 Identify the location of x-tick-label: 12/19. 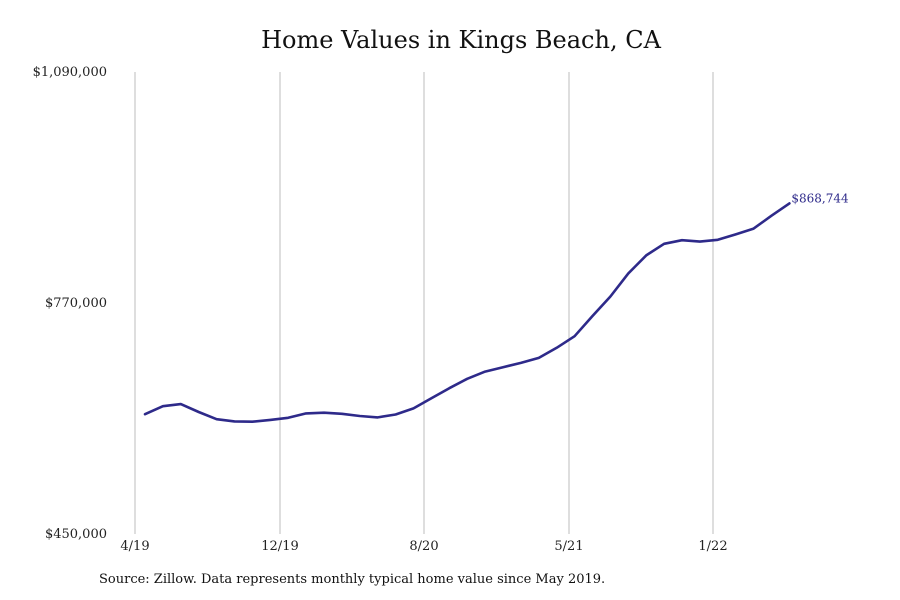
(279, 546).